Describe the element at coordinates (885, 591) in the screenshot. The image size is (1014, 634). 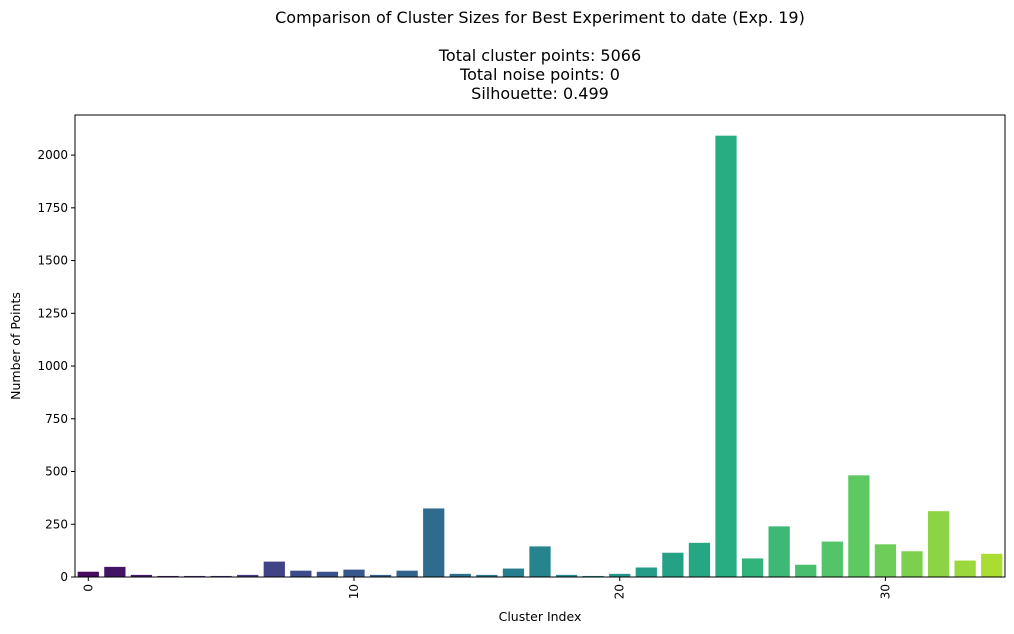
I see `x-tick-label: 30` at that location.